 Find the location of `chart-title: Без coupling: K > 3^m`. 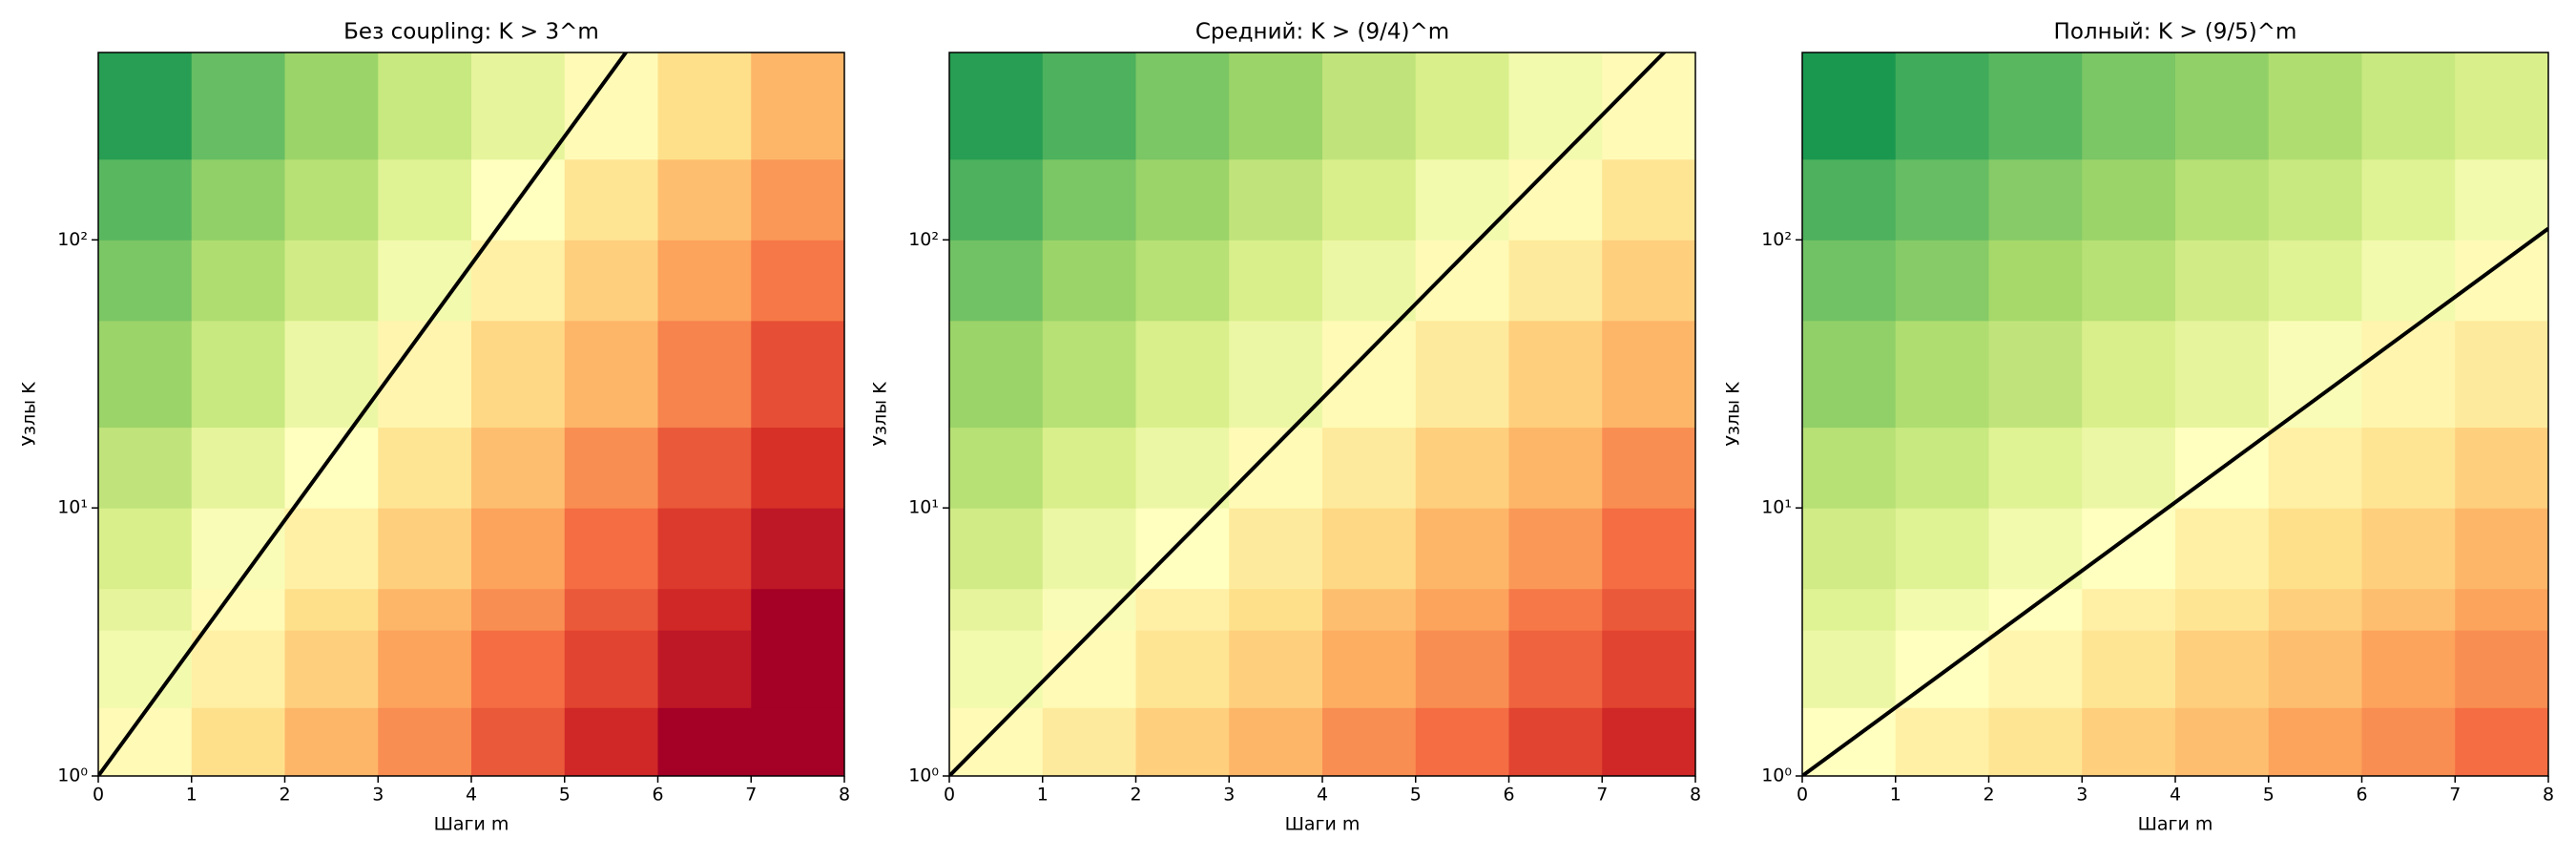

chart-title: Без coupling: K > 3^m is located at coordinates (471, 32).